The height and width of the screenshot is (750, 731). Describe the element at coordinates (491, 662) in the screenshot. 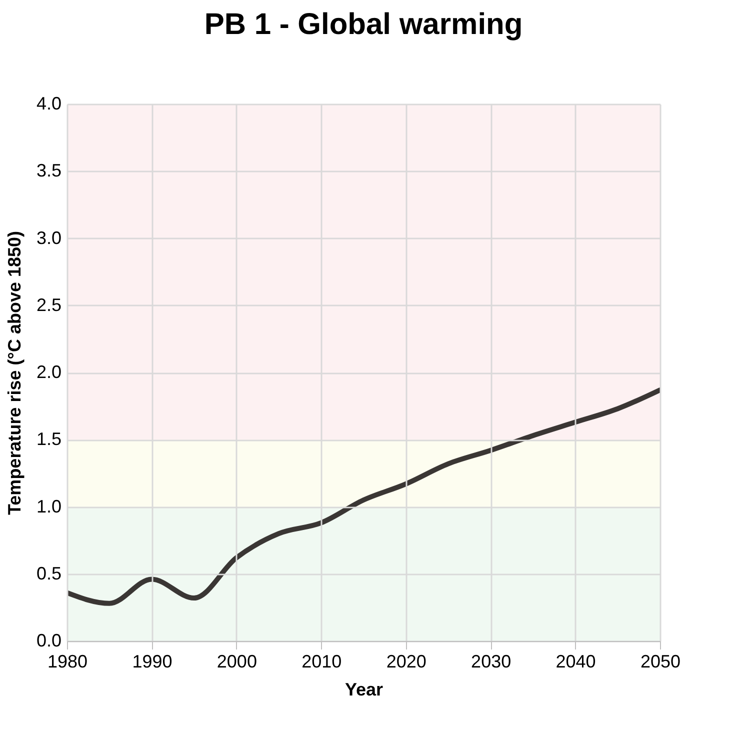

I see `x-tick-label: 2030` at that location.